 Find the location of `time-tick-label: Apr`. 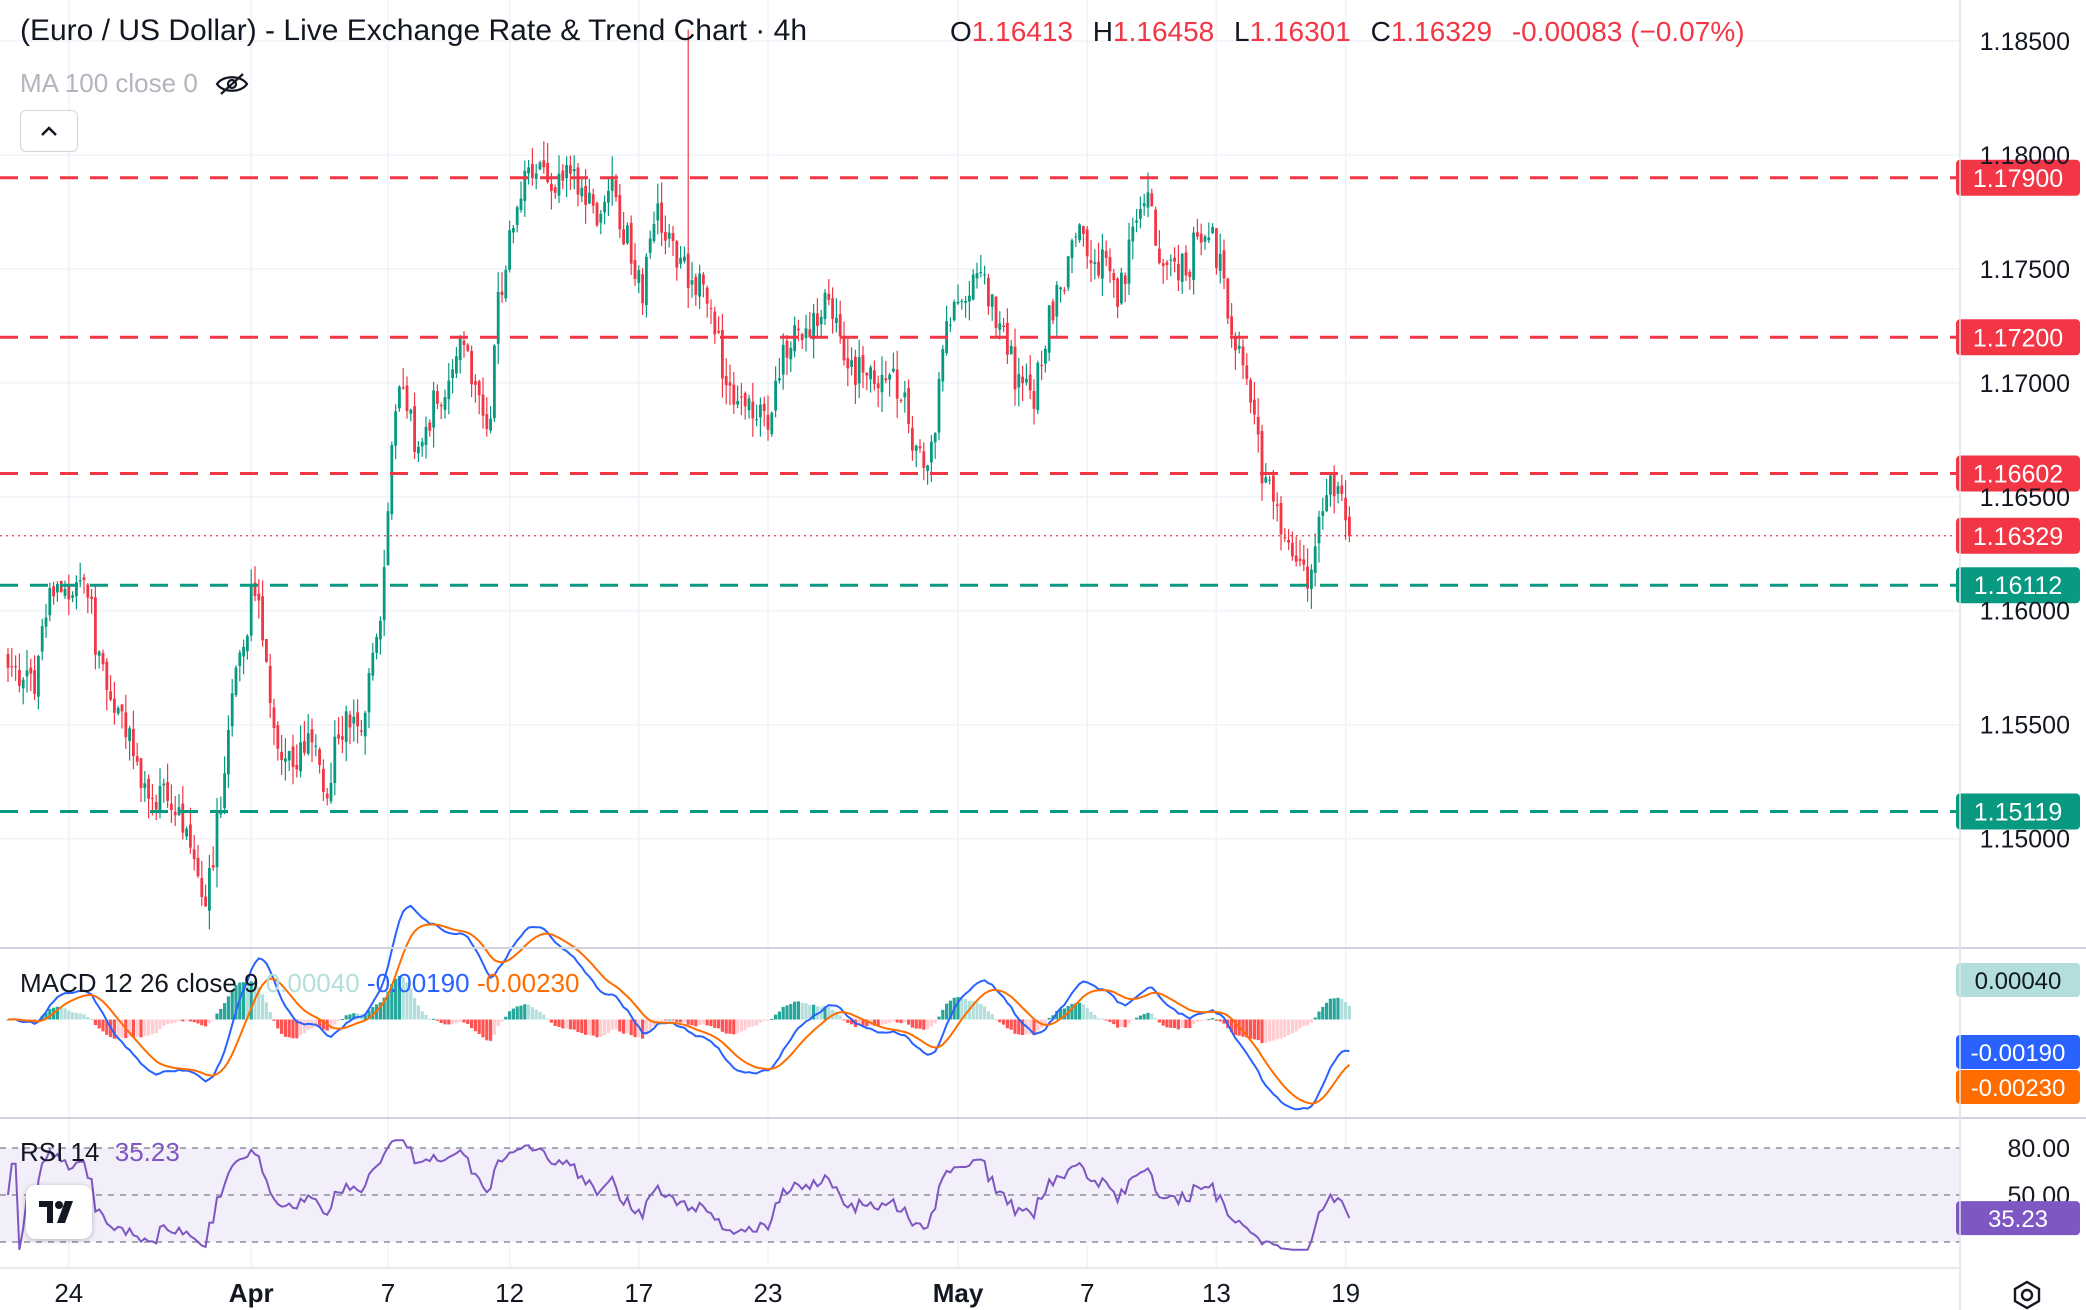

time-tick-label: Apr is located at coordinates (251, 1293).